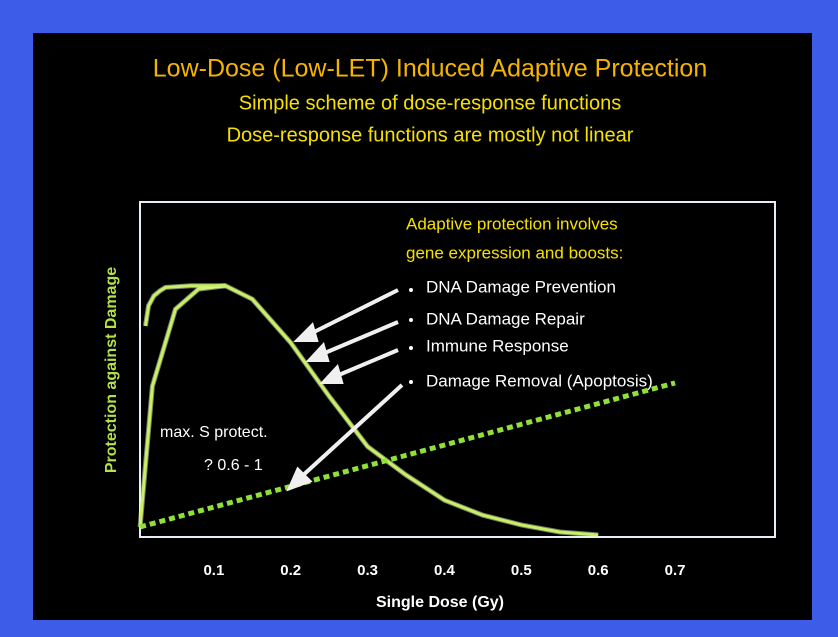 This screenshot has width=838, height=637. What do you see at coordinates (430, 103) in the screenshot?
I see `subtitle: Simple scheme of dose-response functions` at bounding box center [430, 103].